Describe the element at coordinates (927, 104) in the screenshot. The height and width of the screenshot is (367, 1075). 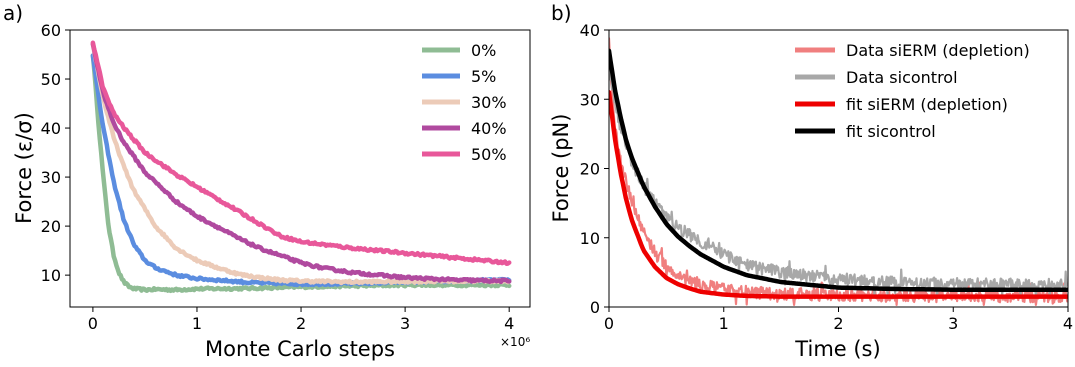
I see `legend-label: fit siERM (depletion)` at that location.